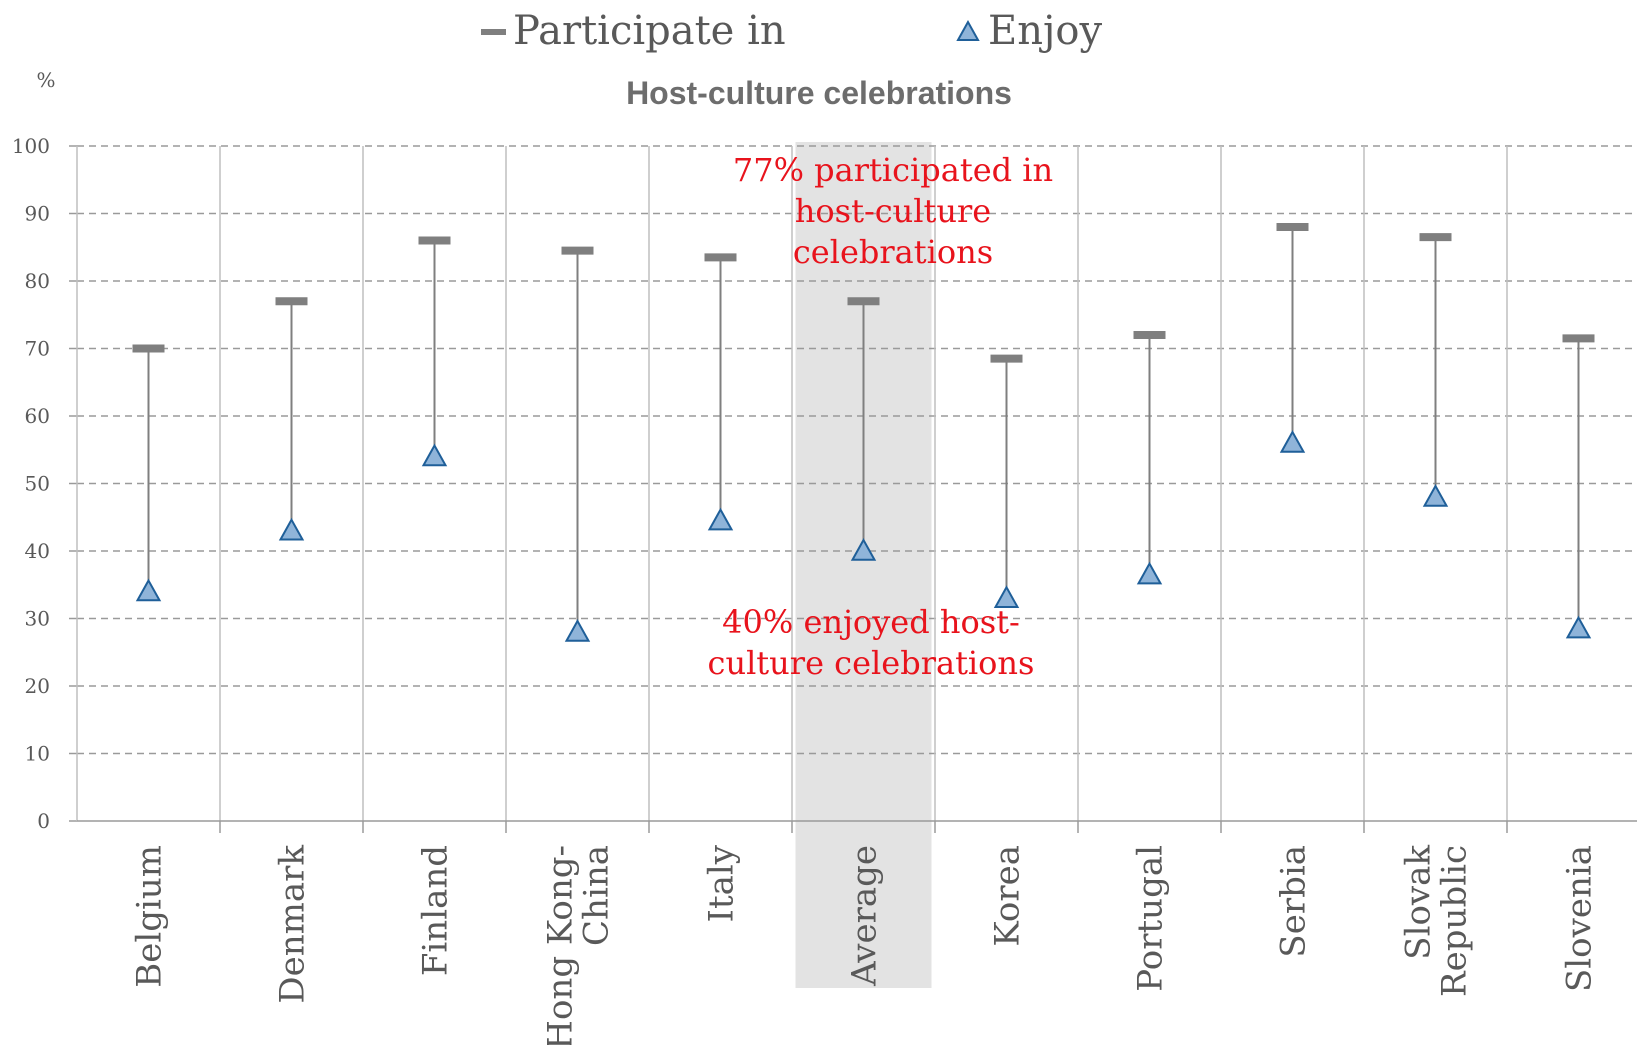  I want to click on y-tick-label: 50, so click(37, 484).